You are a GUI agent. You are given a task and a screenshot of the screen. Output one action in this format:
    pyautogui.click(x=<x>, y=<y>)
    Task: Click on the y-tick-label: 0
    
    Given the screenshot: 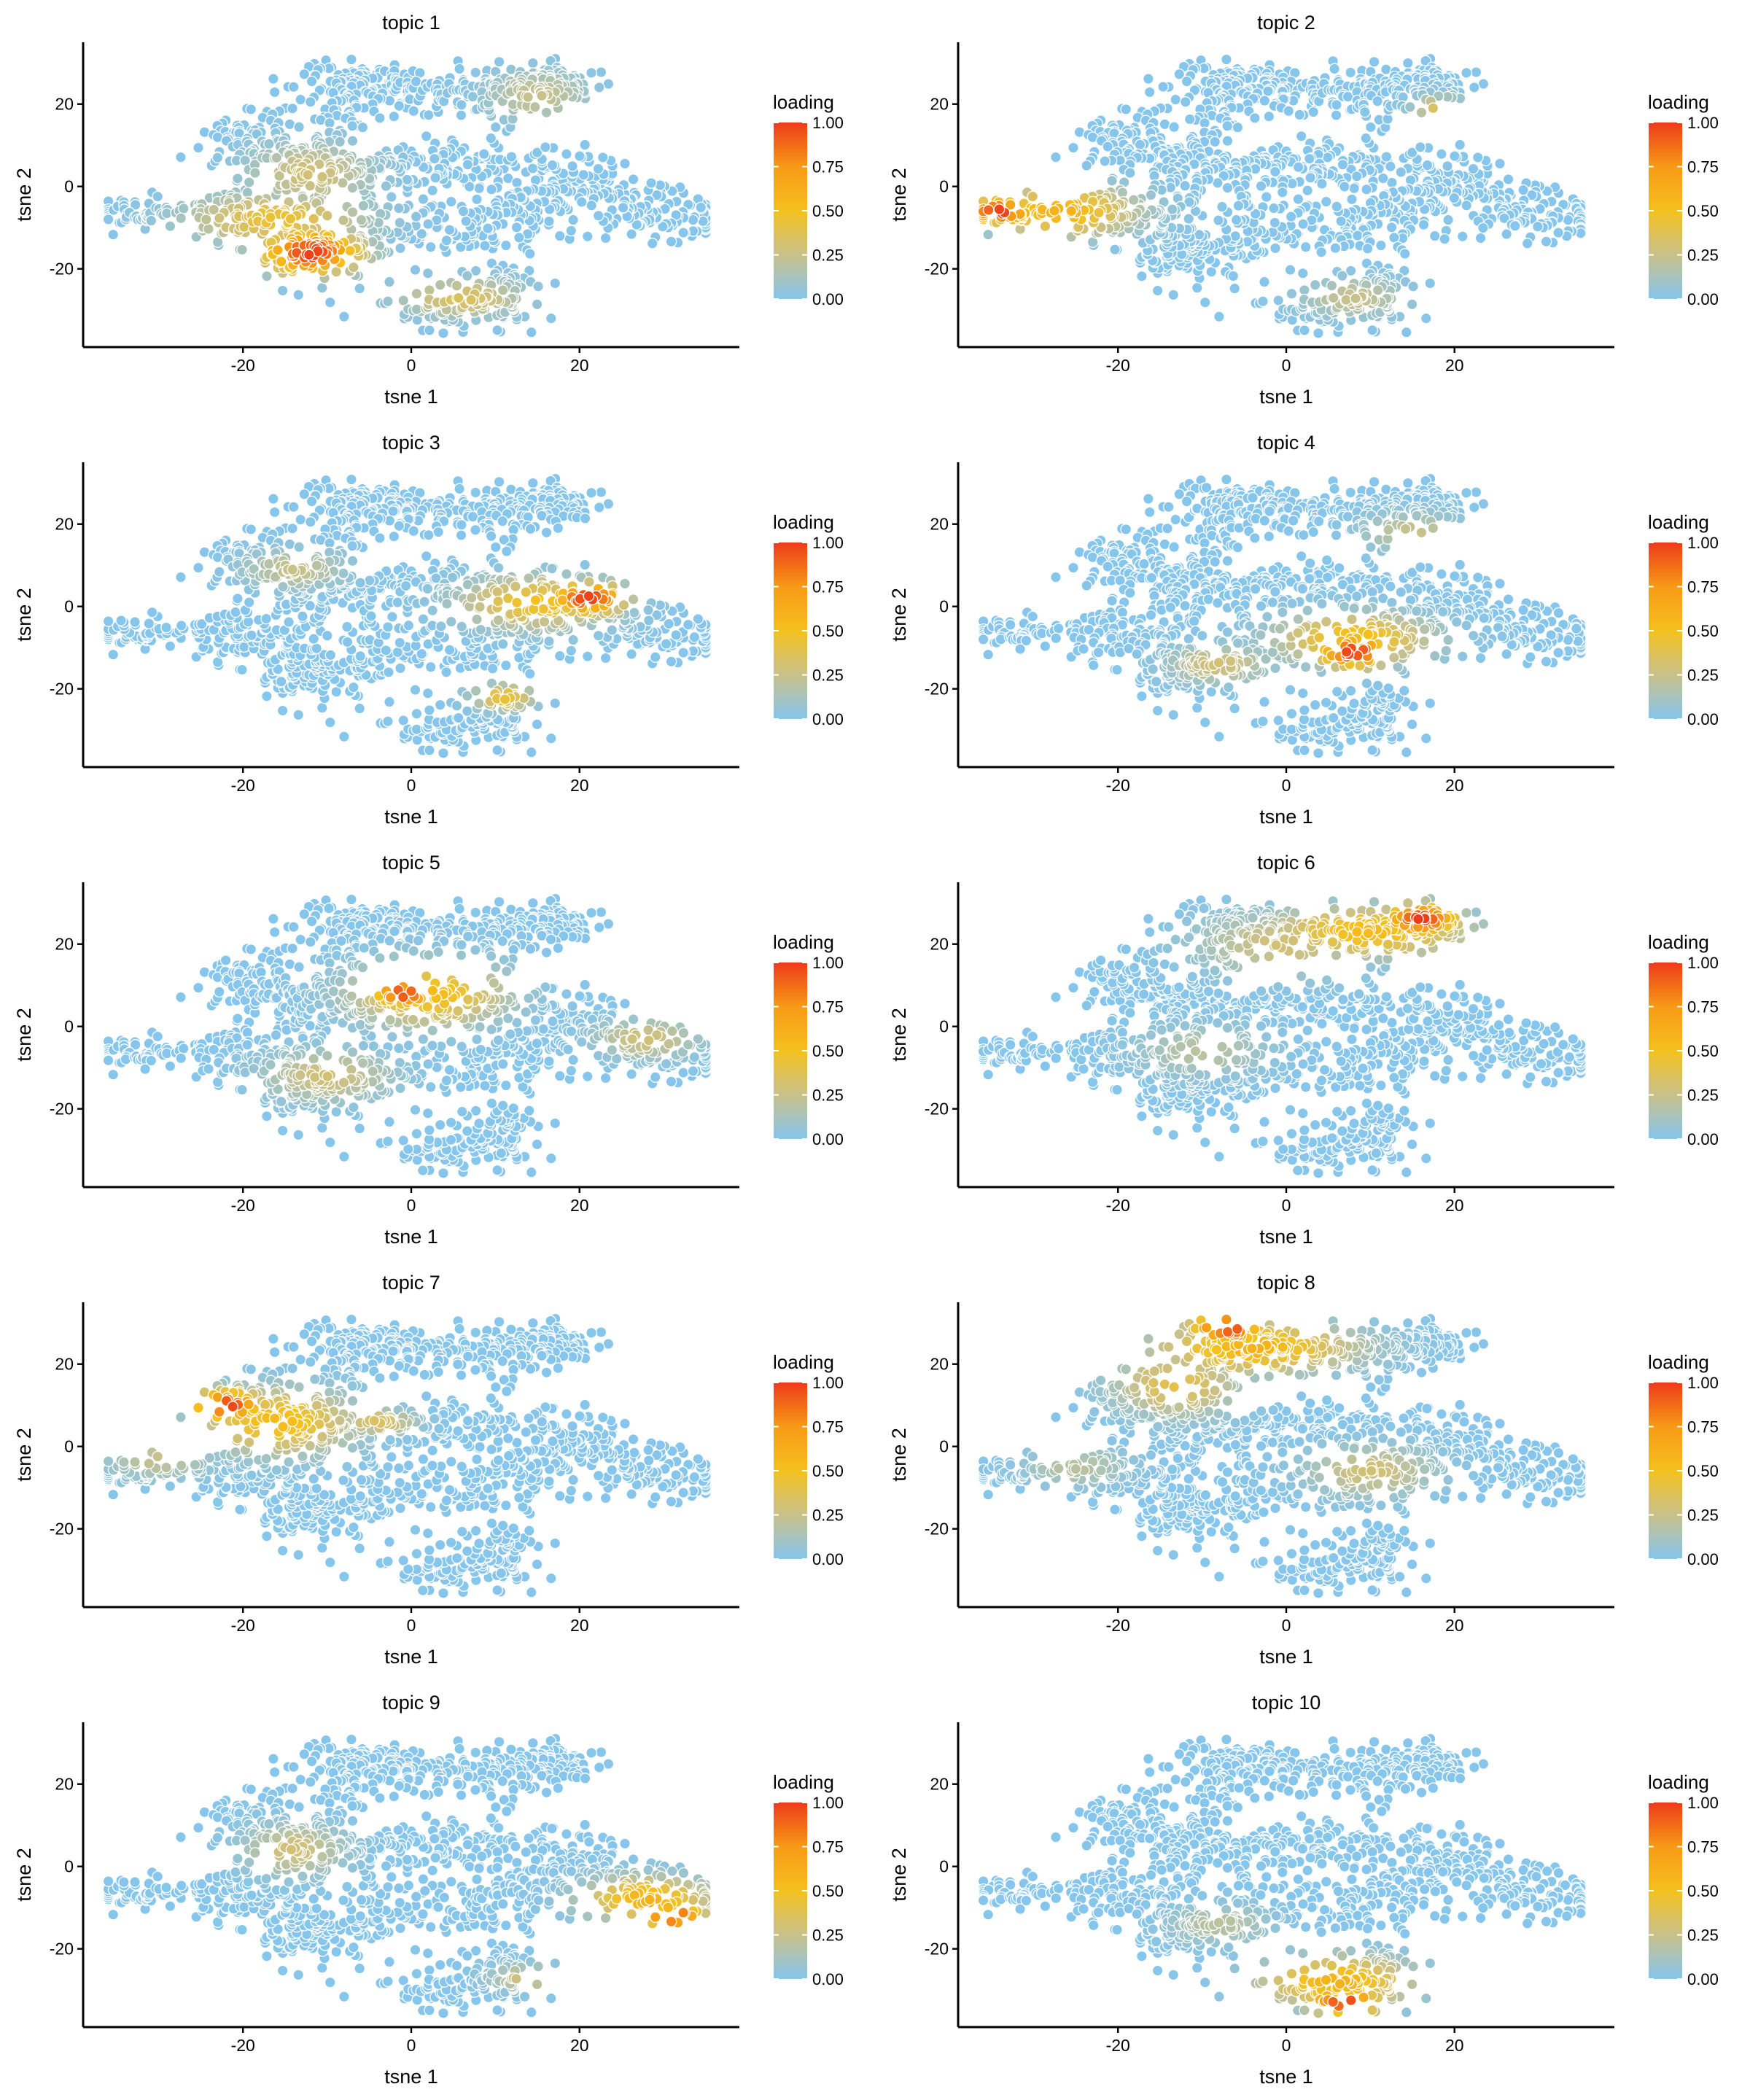 What is the action you would take?
    pyautogui.click(x=69, y=186)
    